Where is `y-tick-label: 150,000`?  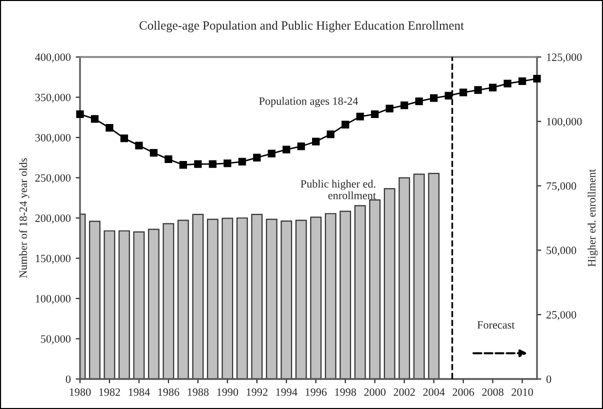
y-tick-label: 150,000 is located at coordinates (53, 259).